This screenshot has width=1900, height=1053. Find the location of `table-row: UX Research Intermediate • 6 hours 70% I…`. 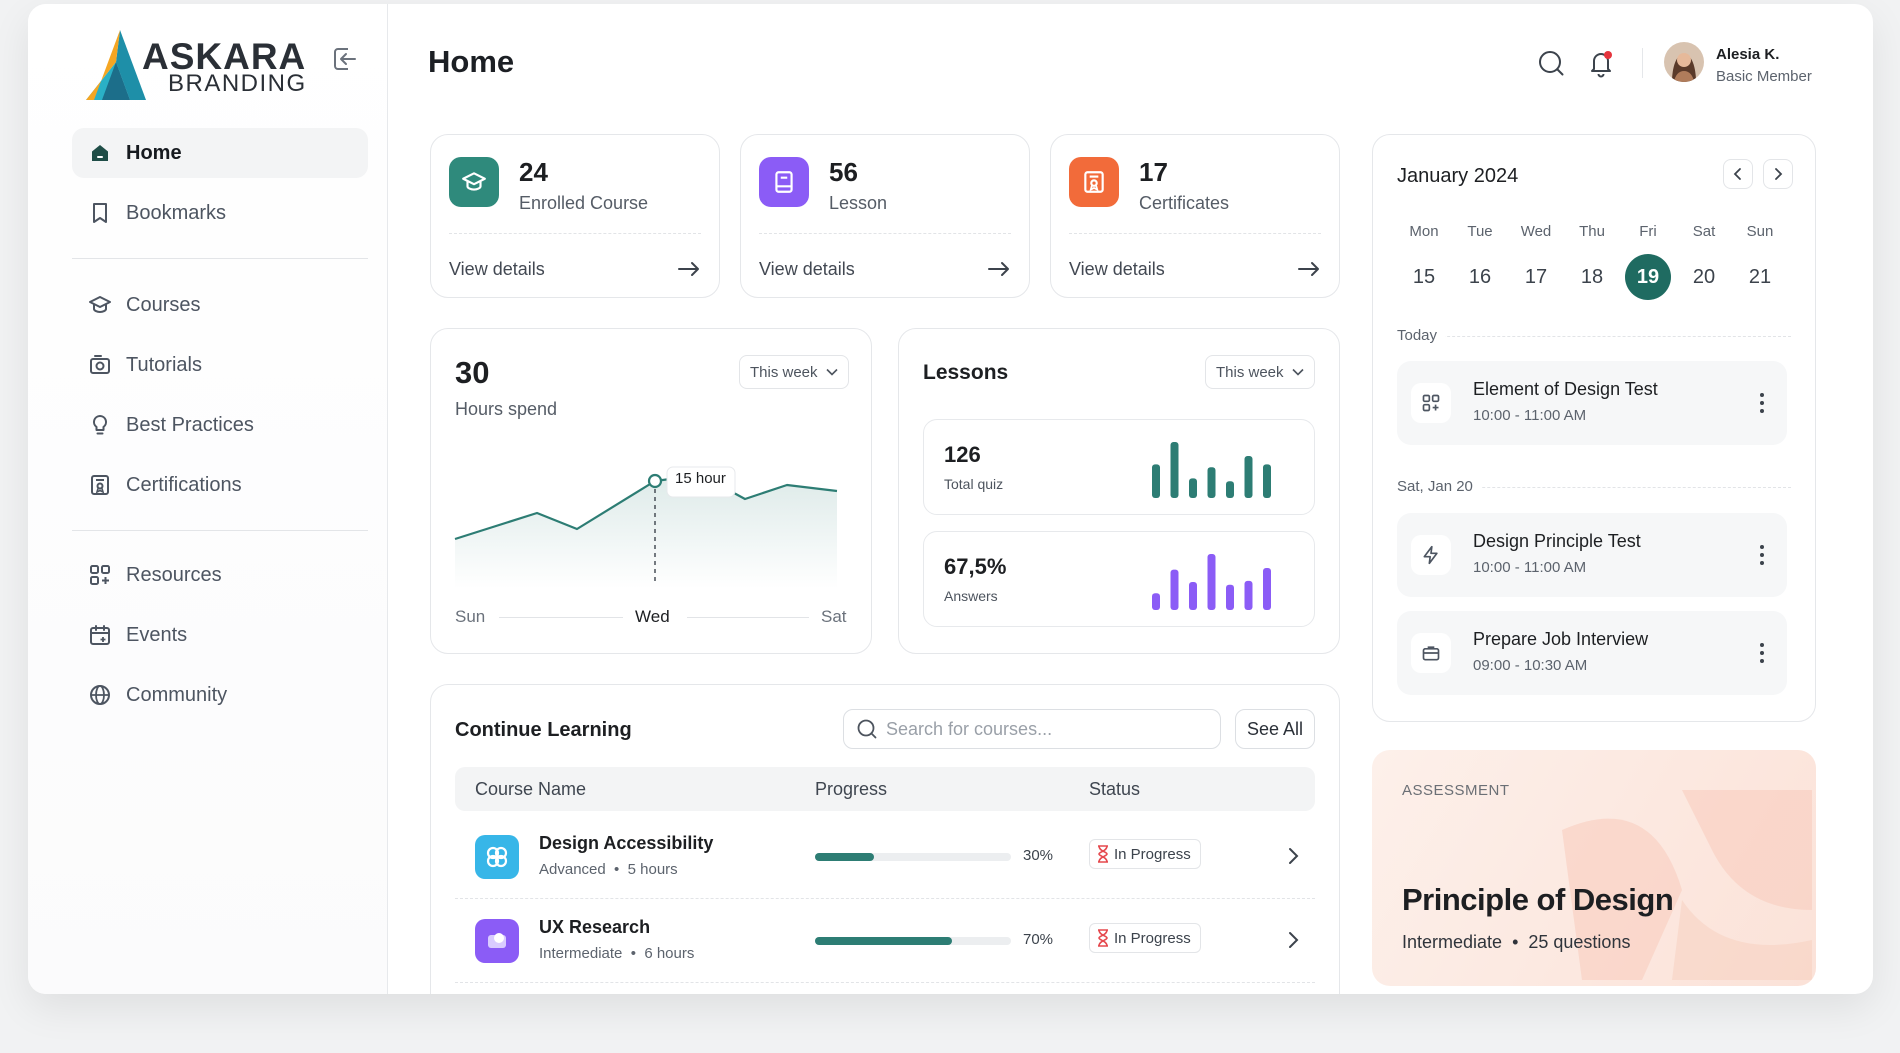

table-row: UX Research Intermediate • 6 hours 70% I… is located at coordinates (885, 941).